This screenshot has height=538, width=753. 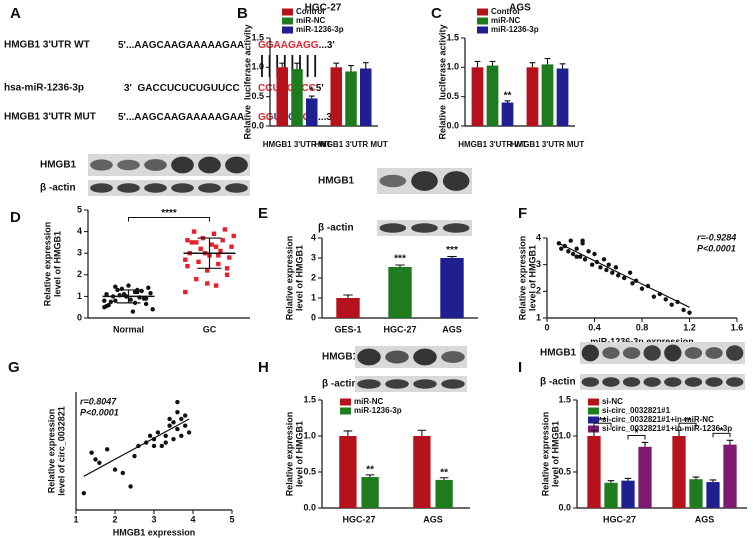 What do you see at coordinates (210, 329) in the screenshot?
I see `x-tick-label: GC` at bounding box center [210, 329].